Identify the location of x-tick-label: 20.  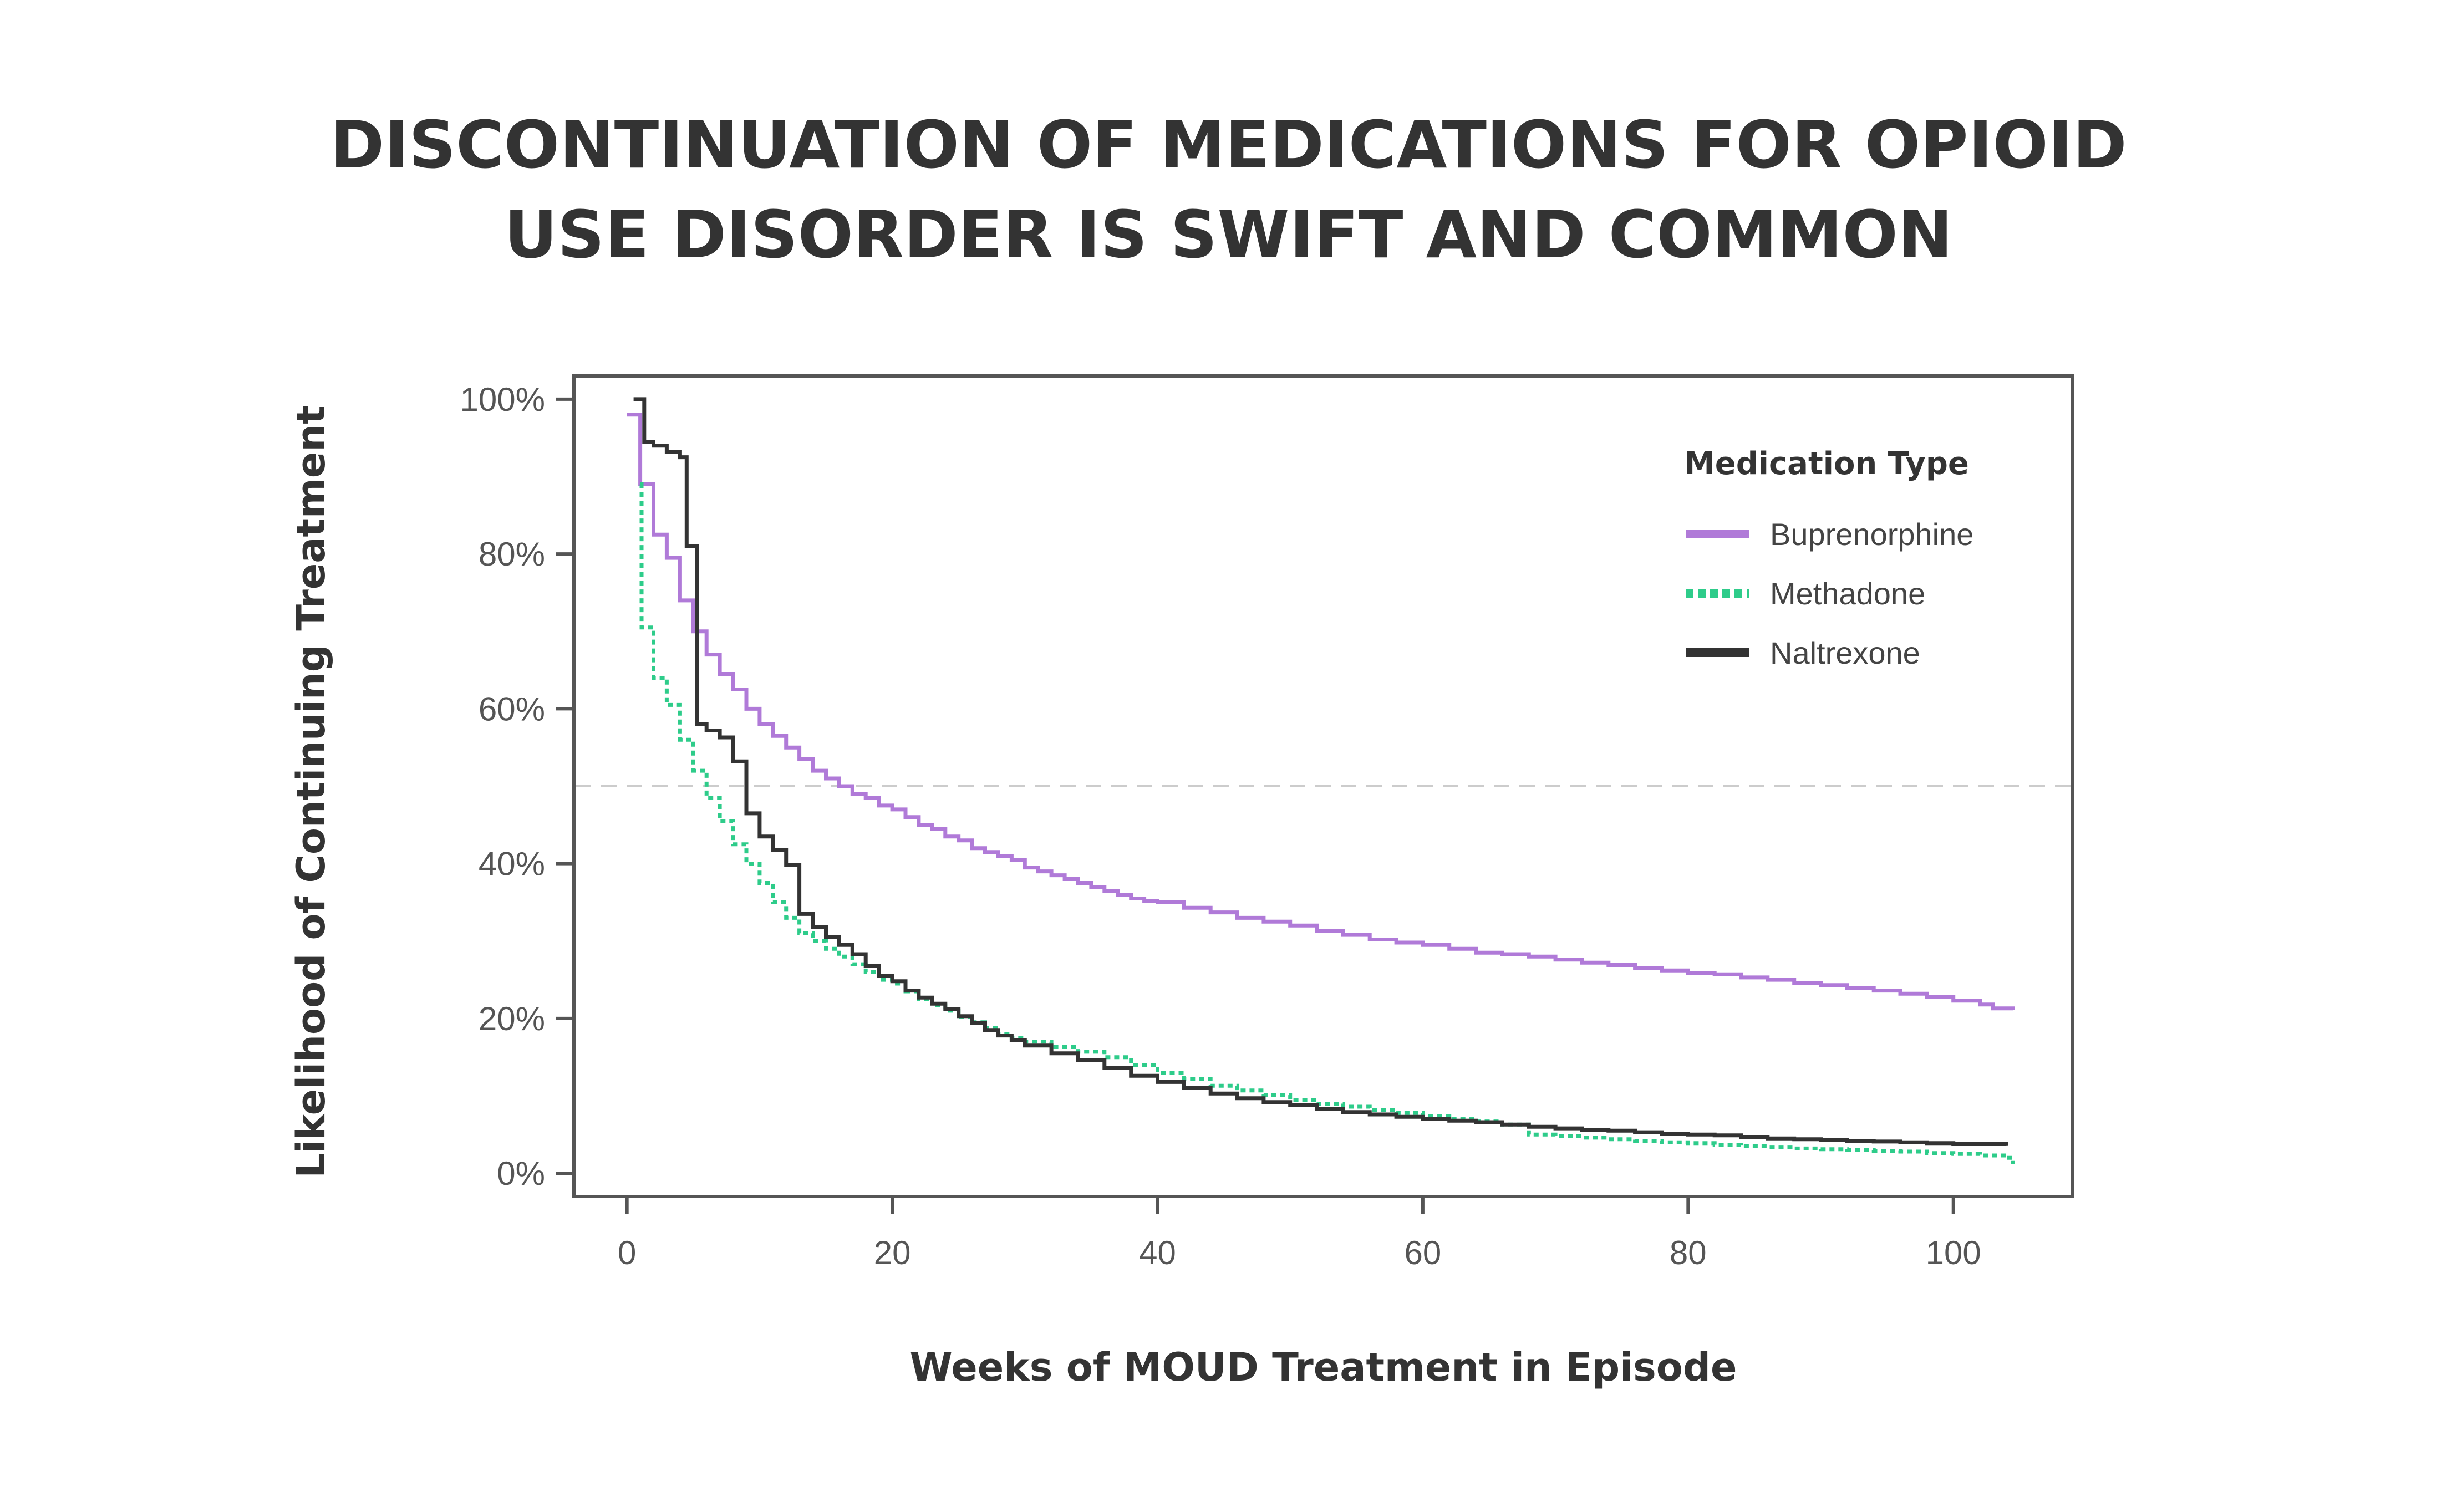
(892, 1252).